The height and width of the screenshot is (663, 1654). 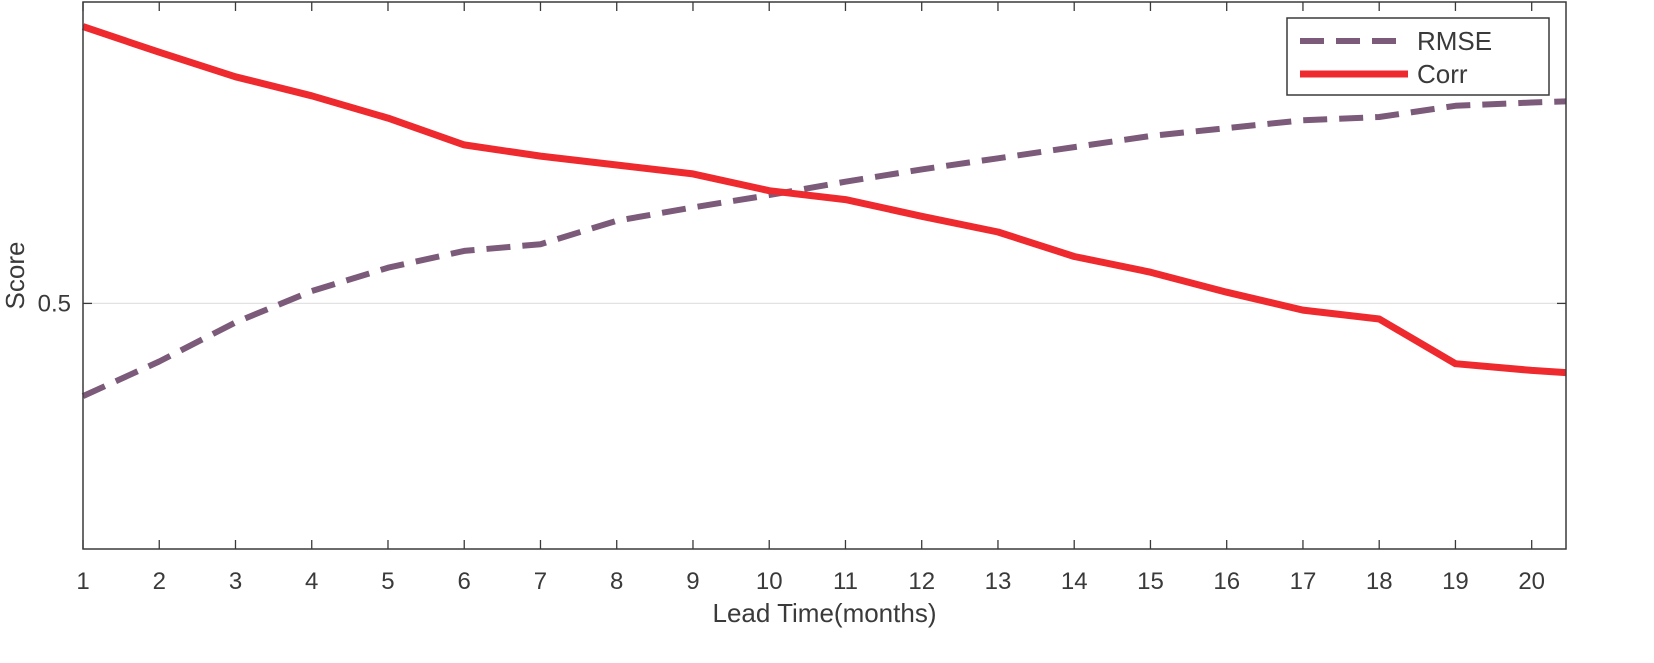 What do you see at coordinates (1074, 581) in the screenshot?
I see `x-tick-label: 14` at bounding box center [1074, 581].